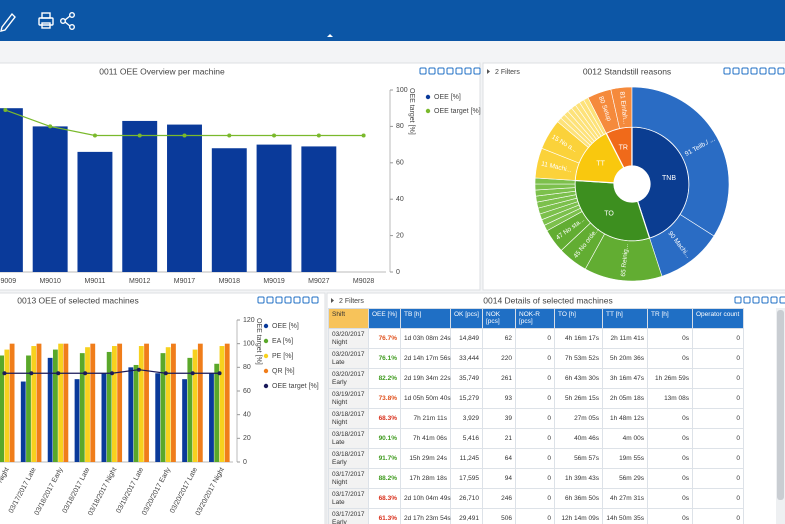  Describe the element at coordinates (348, 318) in the screenshot. I see `column-header: Shift` at that location.